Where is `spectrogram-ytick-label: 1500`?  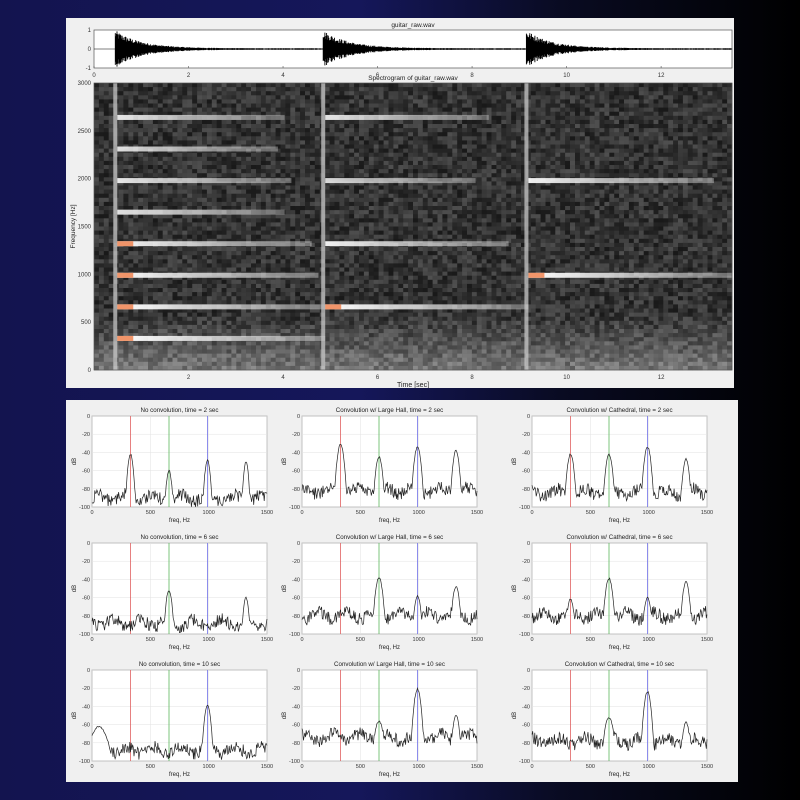
spectrogram-ytick-label: 1500 is located at coordinates (85, 228).